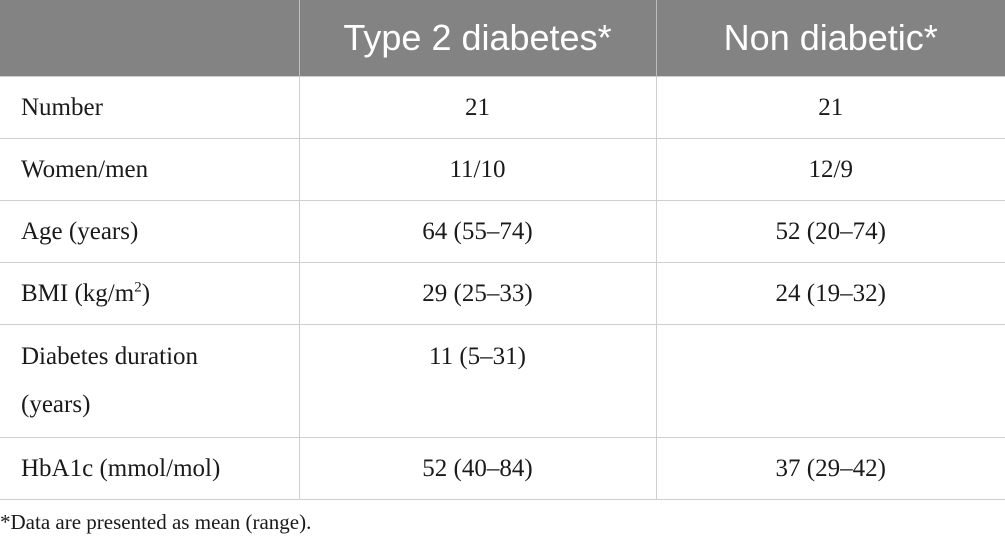  What do you see at coordinates (150, 38) in the screenshot?
I see `header-empty` at bounding box center [150, 38].